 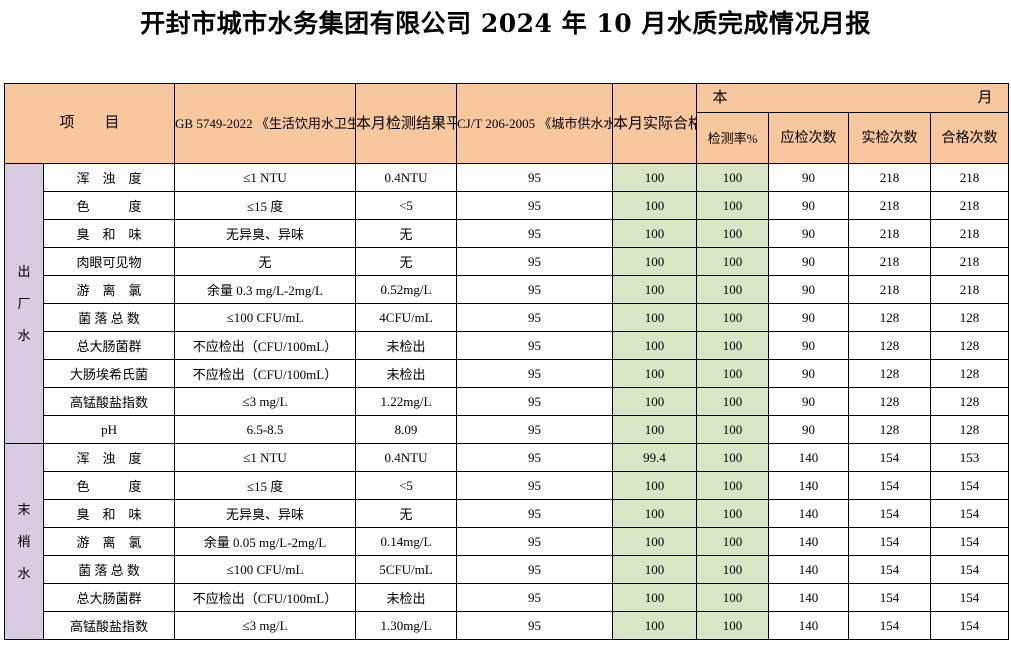 I want to click on table-row: 臭 和 味无异臭、异味无 95 100 100 140 154 154, so click(x=507, y=513).